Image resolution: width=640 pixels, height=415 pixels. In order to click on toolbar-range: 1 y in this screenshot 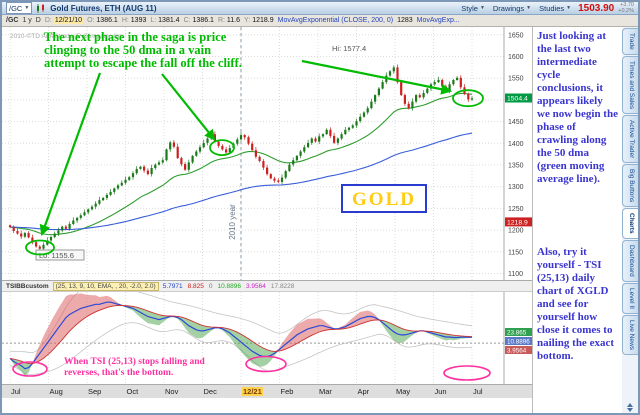, I will do `click(27, 20)`.